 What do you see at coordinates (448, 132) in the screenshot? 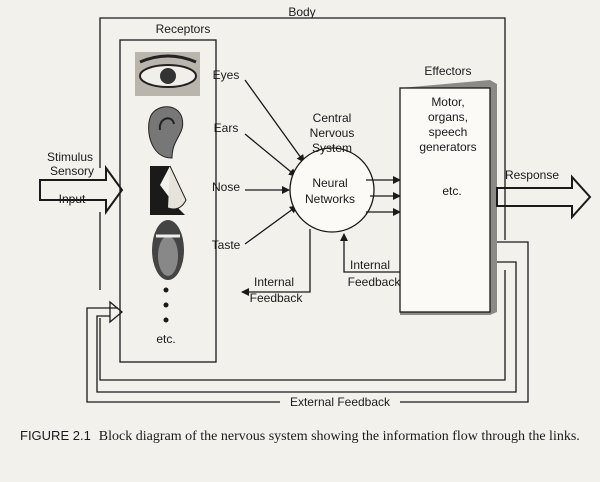
I see `effector-item: speech` at bounding box center [448, 132].